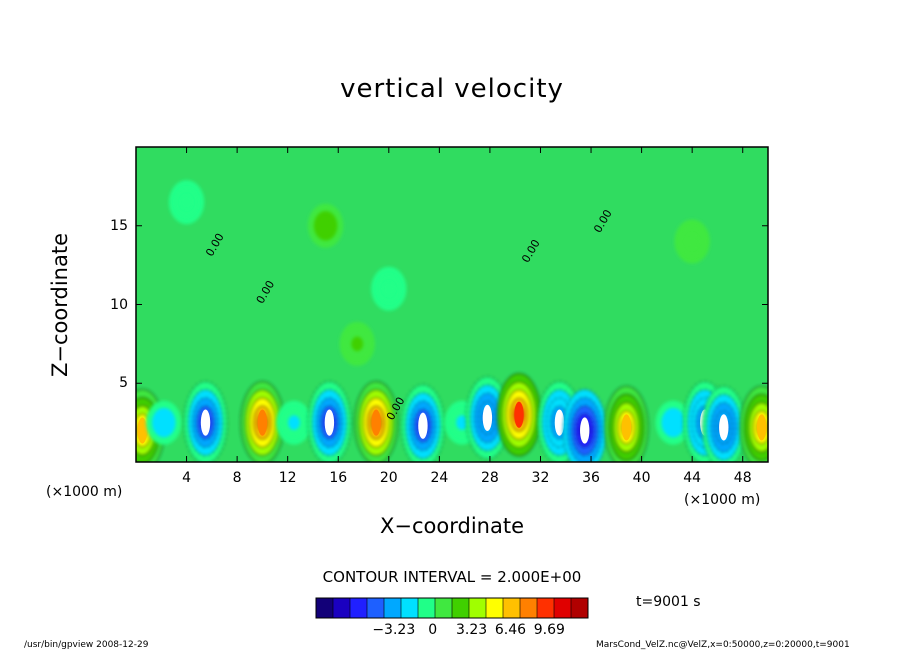 This screenshot has height=654, width=904. Describe the element at coordinates (540, 478) in the screenshot. I see `x-tick-label: 32` at that location.